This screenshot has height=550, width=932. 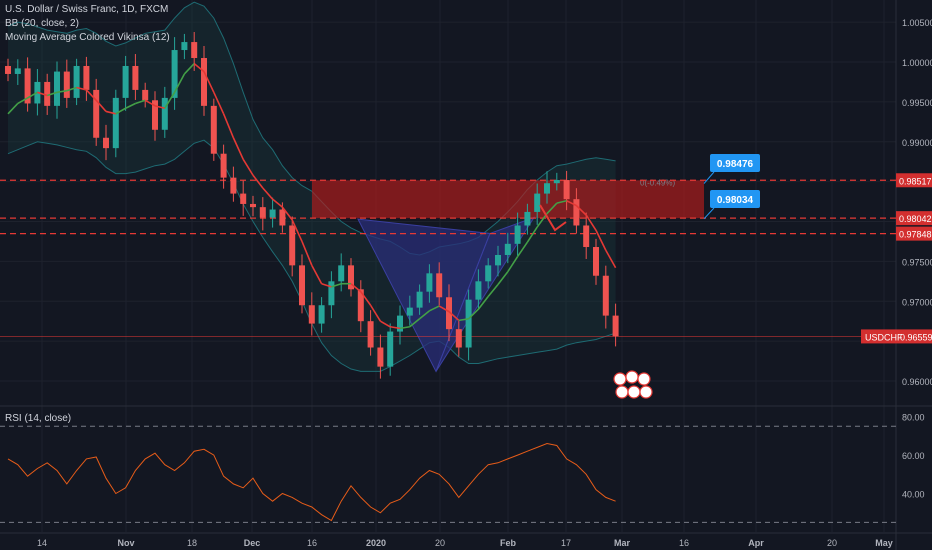 What do you see at coordinates (252, 543) in the screenshot?
I see `time-tick-label: Dec` at bounding box center [252, 543].